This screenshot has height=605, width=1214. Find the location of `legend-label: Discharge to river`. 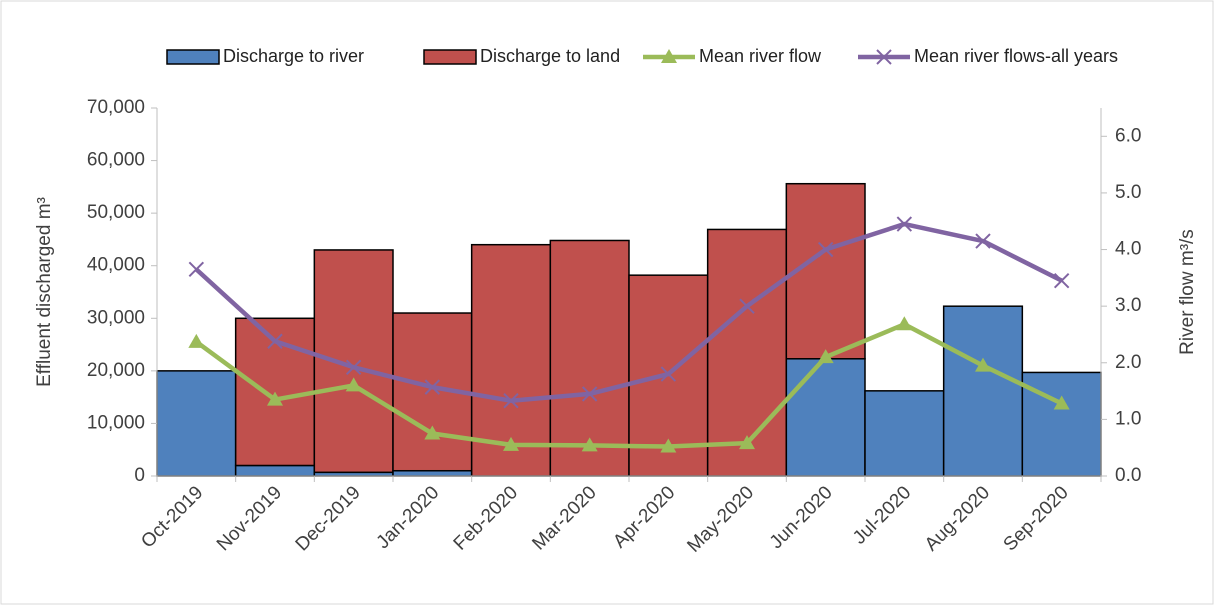

legend-label: Discharge to river is located at coordinates (293, 56).